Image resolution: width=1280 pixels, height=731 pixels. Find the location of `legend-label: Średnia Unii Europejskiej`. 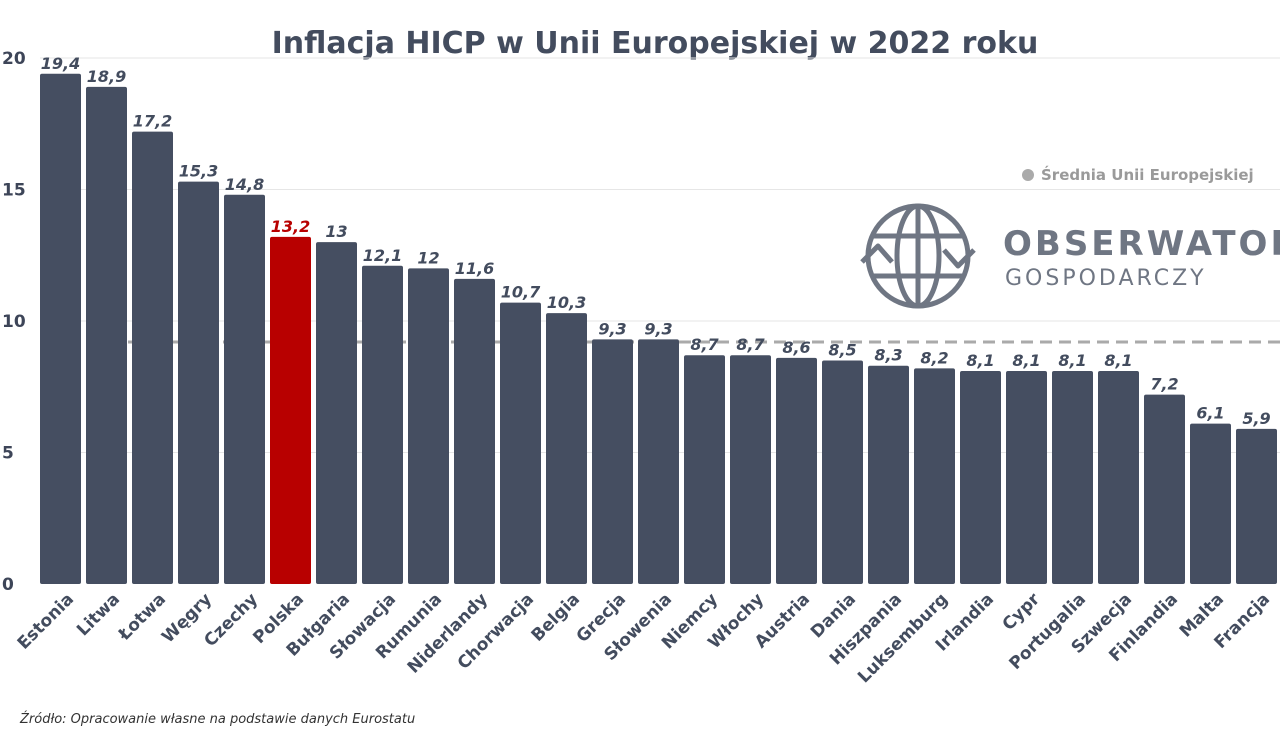

legend-label: Średnia Unii Europejskiej is located at coordinates (1147, 174).